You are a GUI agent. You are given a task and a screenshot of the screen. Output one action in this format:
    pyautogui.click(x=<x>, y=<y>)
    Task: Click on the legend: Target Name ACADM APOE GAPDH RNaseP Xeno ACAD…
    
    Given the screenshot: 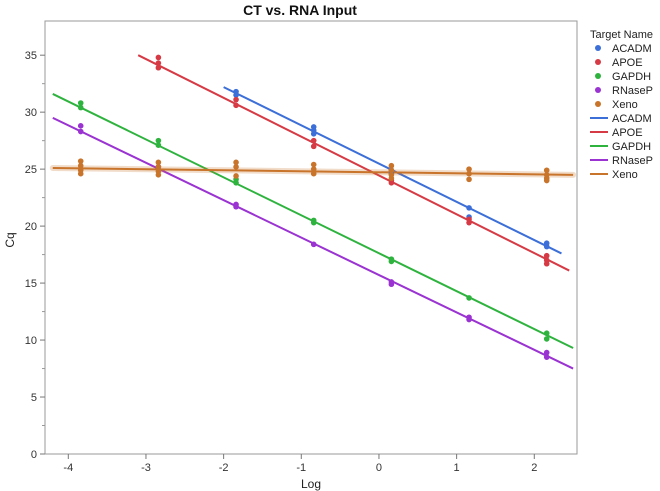 What is the action you would take?
    pyautogui.click(x=621, y=105)
    